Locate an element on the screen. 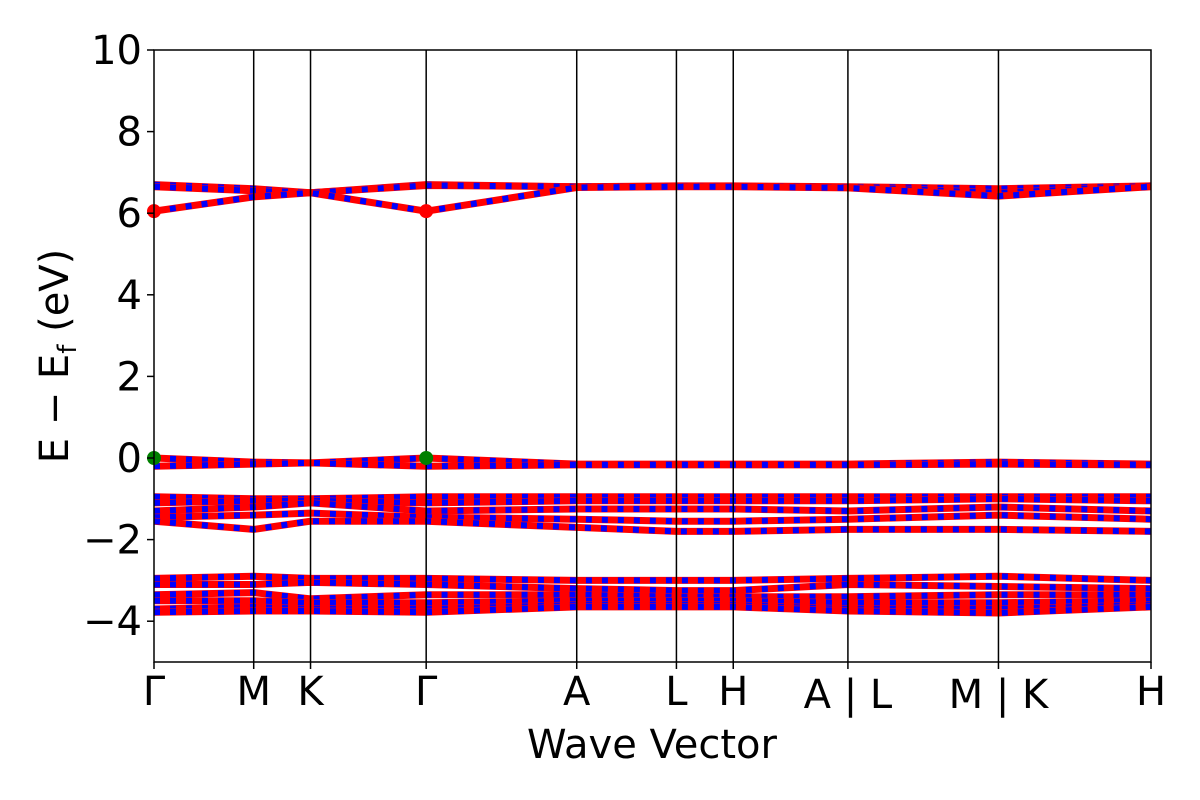  band-8-projection is located at coordinates (652, 517).